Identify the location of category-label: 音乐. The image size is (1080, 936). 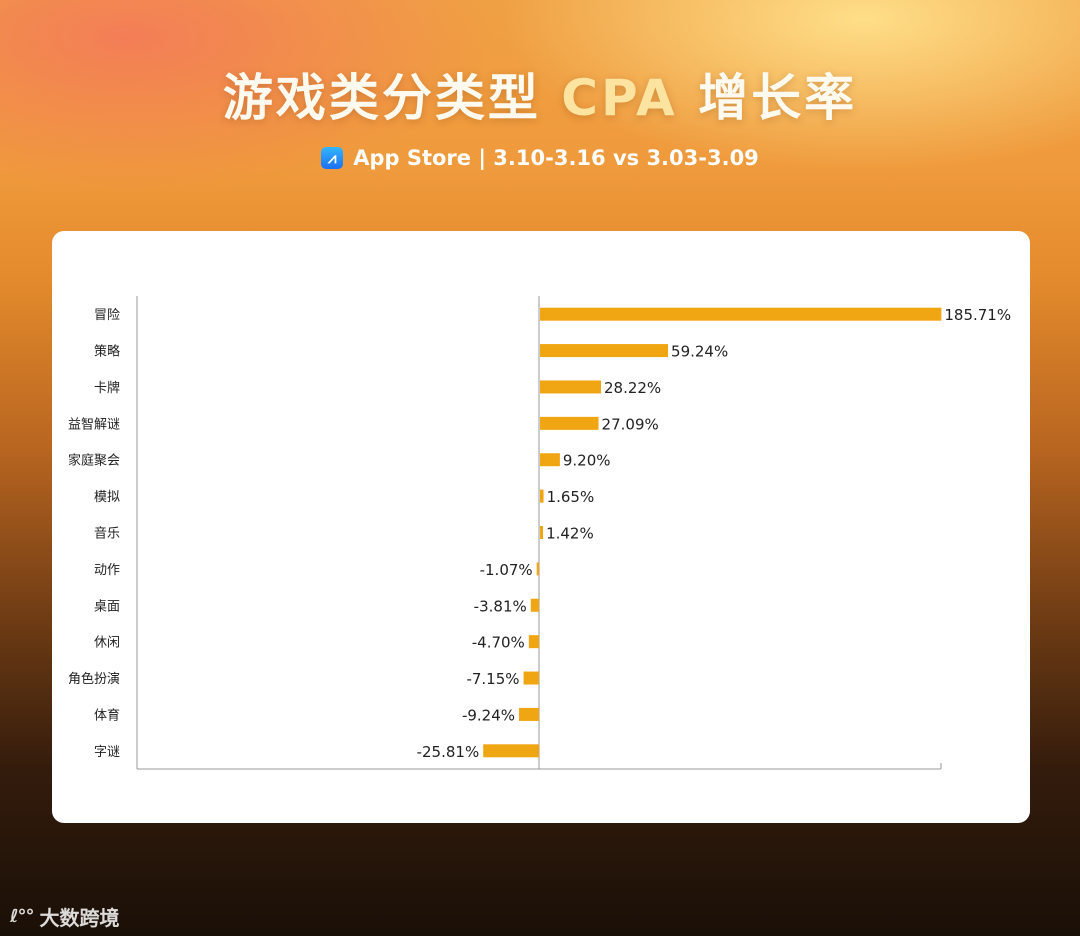
(107, 534).